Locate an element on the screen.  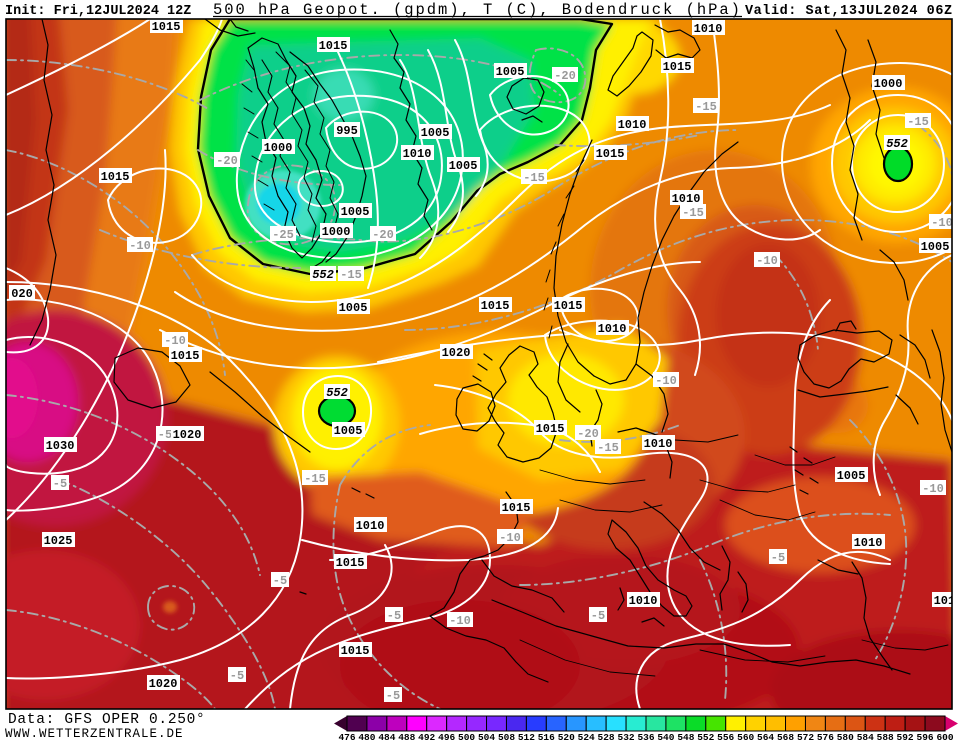
svg-text: 592 is located at coordinates (905, 736).